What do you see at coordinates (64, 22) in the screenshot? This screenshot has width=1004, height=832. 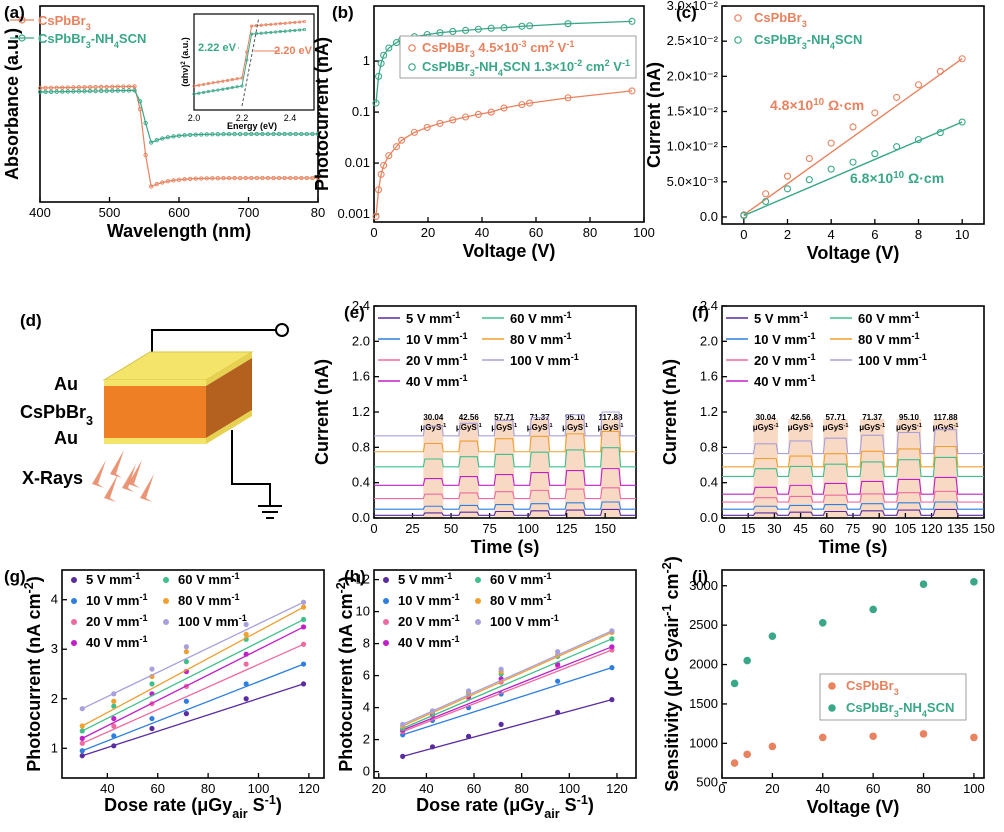 I see `legend-entry: CsPbBr3` at bounding box center [64, 22].